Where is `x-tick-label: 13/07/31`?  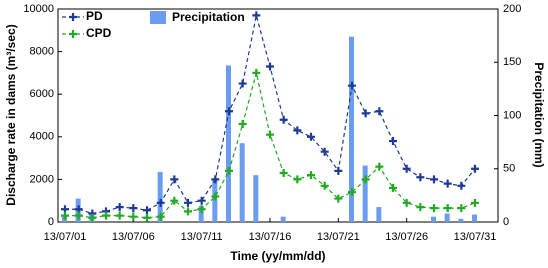
x-tick-label: 13/07/31 is located at coordinates (475, 237).